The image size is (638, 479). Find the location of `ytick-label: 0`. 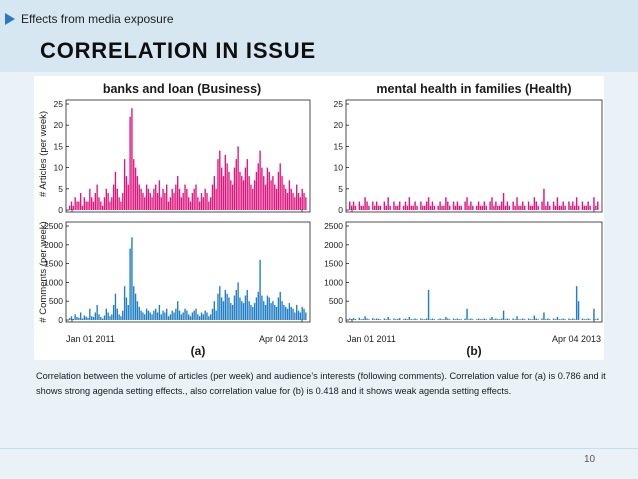

ytick-label: 0 is located at coordinates (60, 210).